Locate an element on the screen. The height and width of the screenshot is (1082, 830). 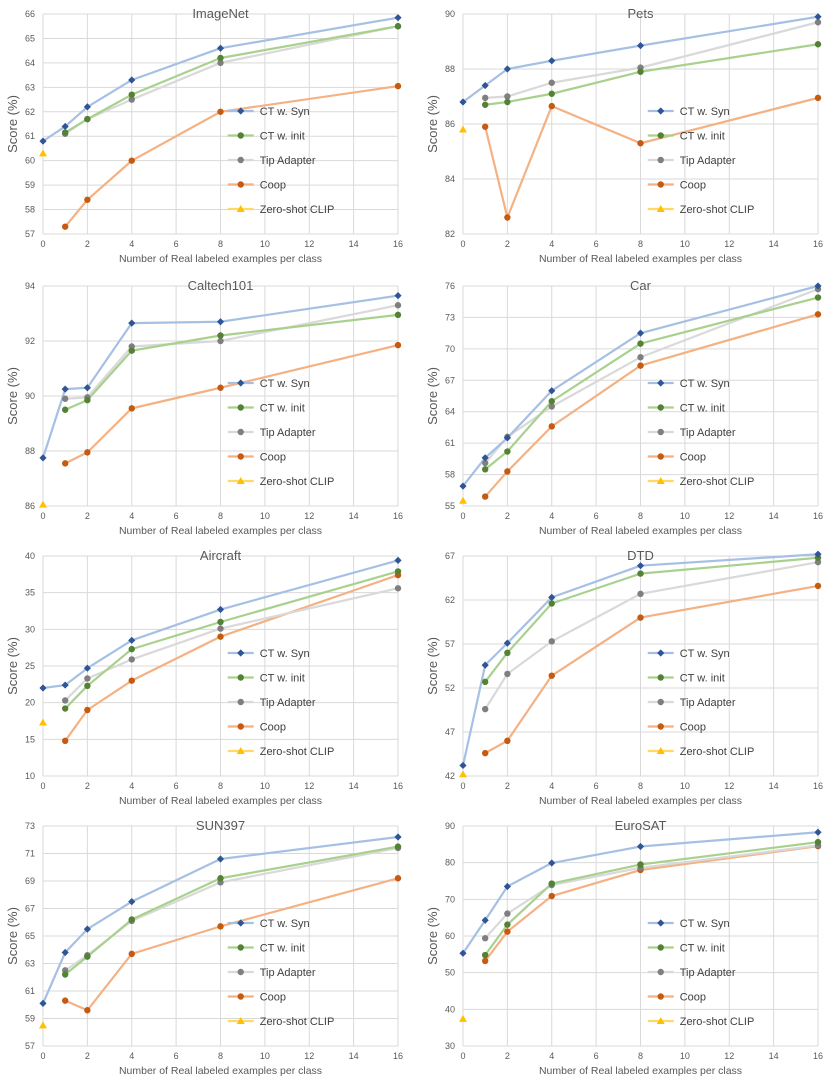
y-tick-label: 69 is located at coordinates (30, 881).